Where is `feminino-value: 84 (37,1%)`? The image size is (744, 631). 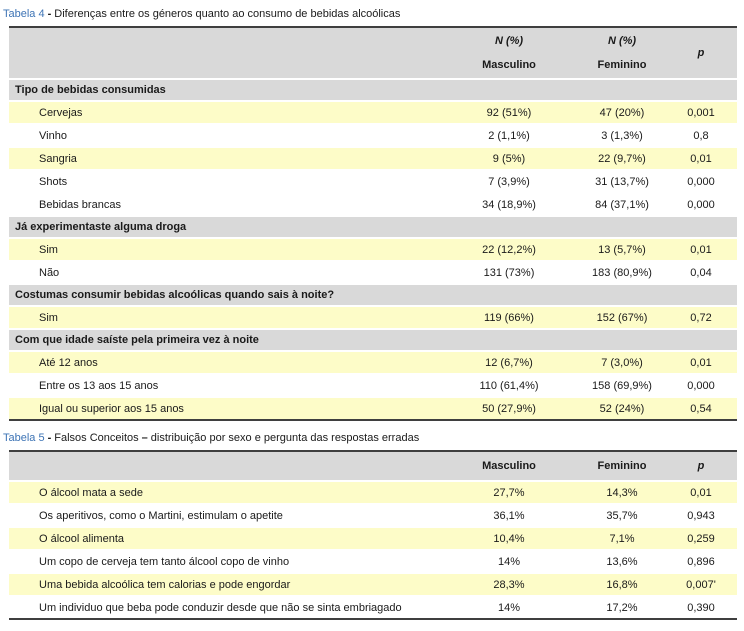
feminino-value: 84 (37,1%) is located at coordinates (622, 204).